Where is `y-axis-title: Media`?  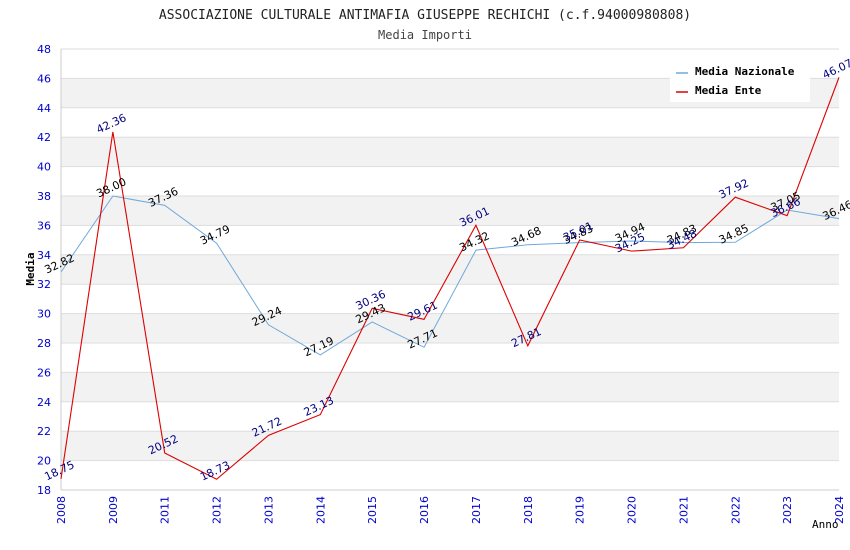
y-axis-title: Media is located at coordinates (30, 268).